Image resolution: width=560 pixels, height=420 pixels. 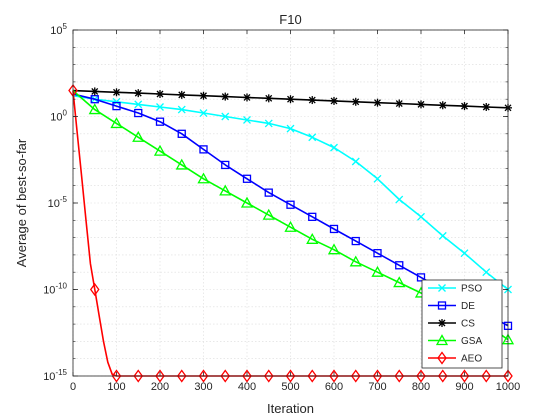 What do you see at coordinates (471, 341) in the screenshot?
I see `legend-label: GSA` at bounding box center [471, 341].